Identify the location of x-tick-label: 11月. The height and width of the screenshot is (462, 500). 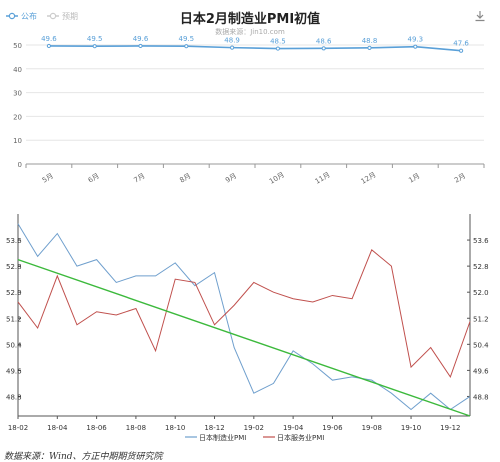
(323, 178).